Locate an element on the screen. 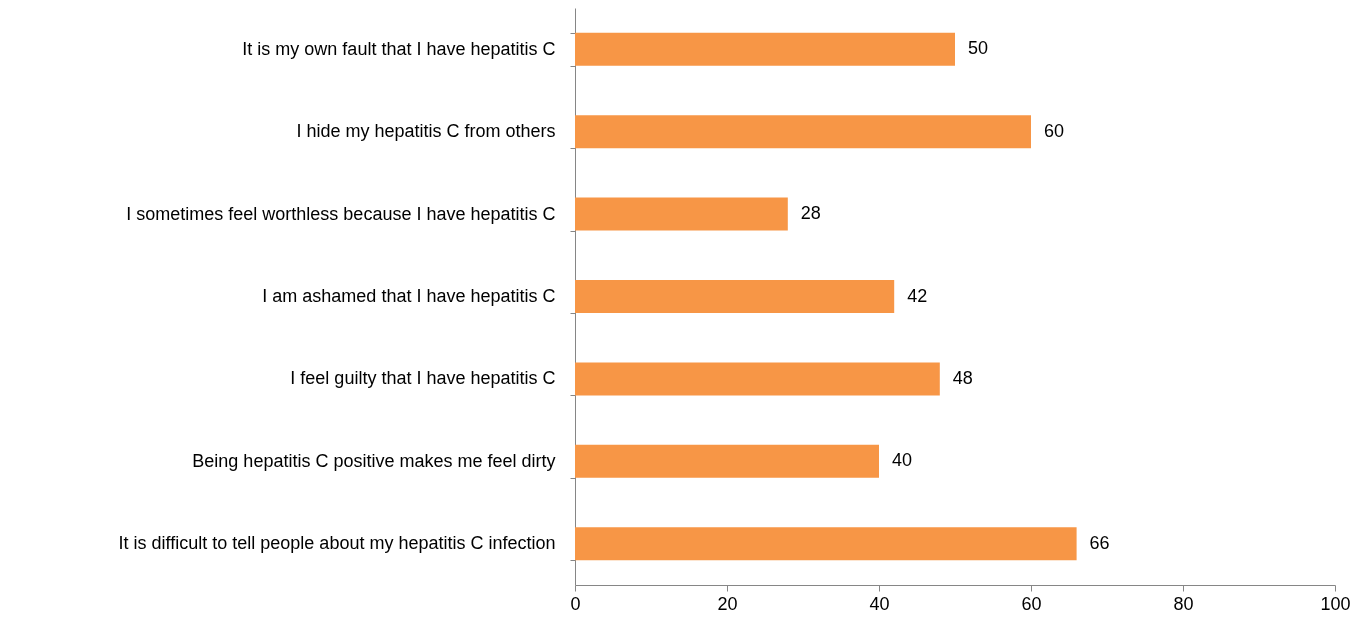  data-label: 50 is located at coordinates (978, 48).